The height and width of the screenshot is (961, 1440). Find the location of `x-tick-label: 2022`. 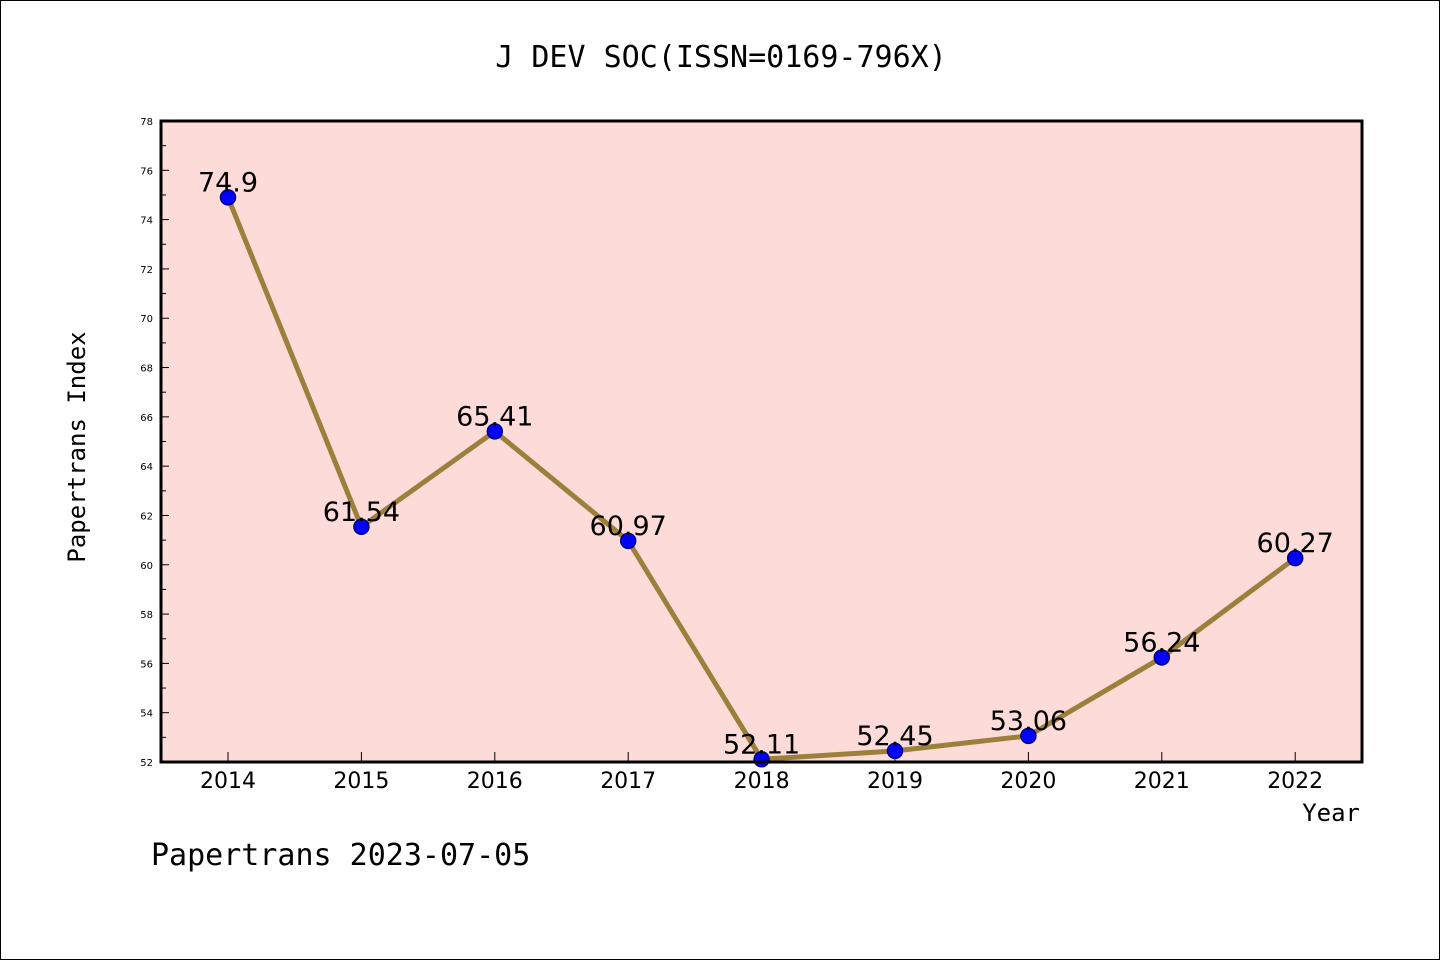

x-tick-label: 2022 is located at coordinates (1295, 781).